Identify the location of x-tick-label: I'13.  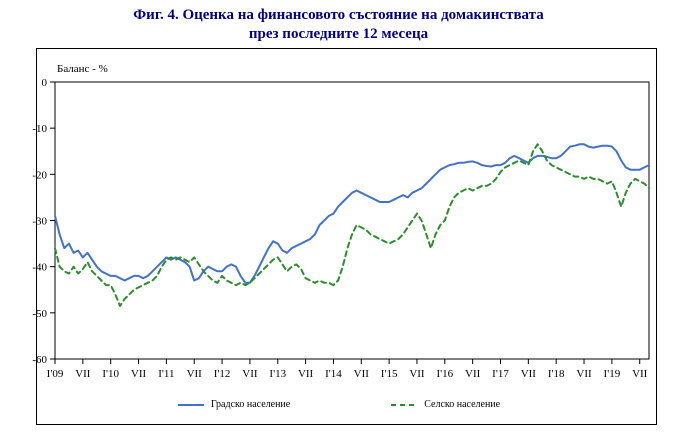
(277, 374).